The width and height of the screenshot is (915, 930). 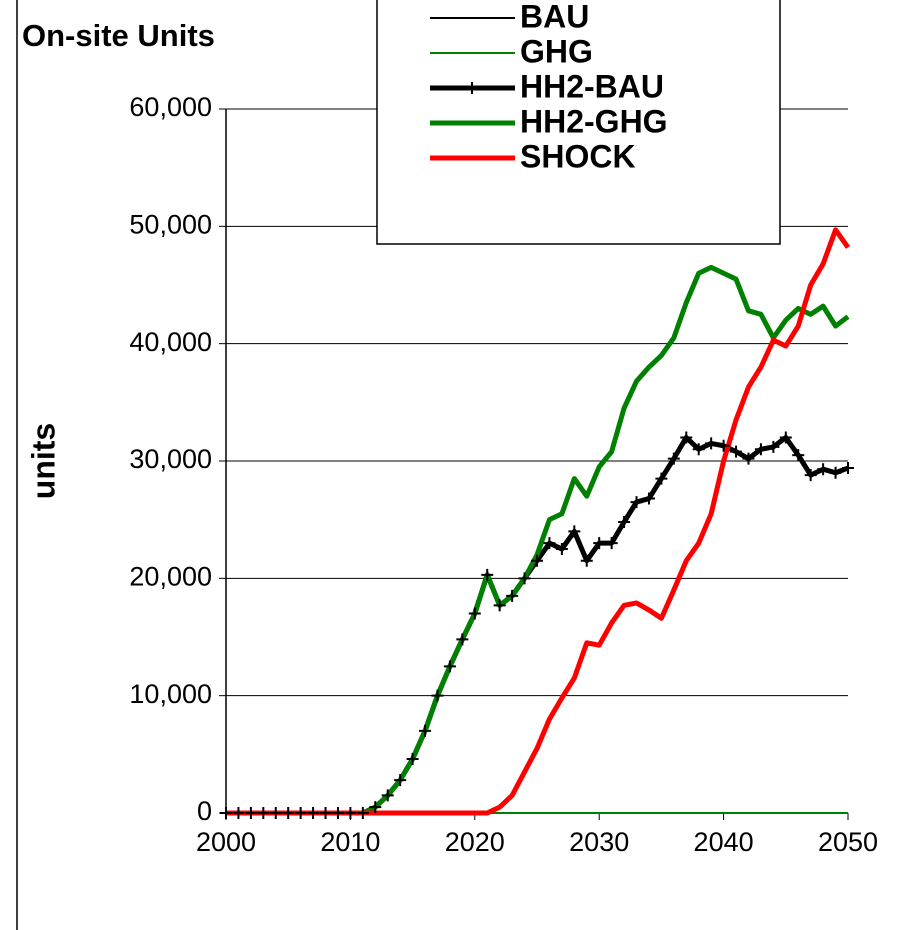 I want to click on chart-title: On-site Units, so click(x=118, y=35).